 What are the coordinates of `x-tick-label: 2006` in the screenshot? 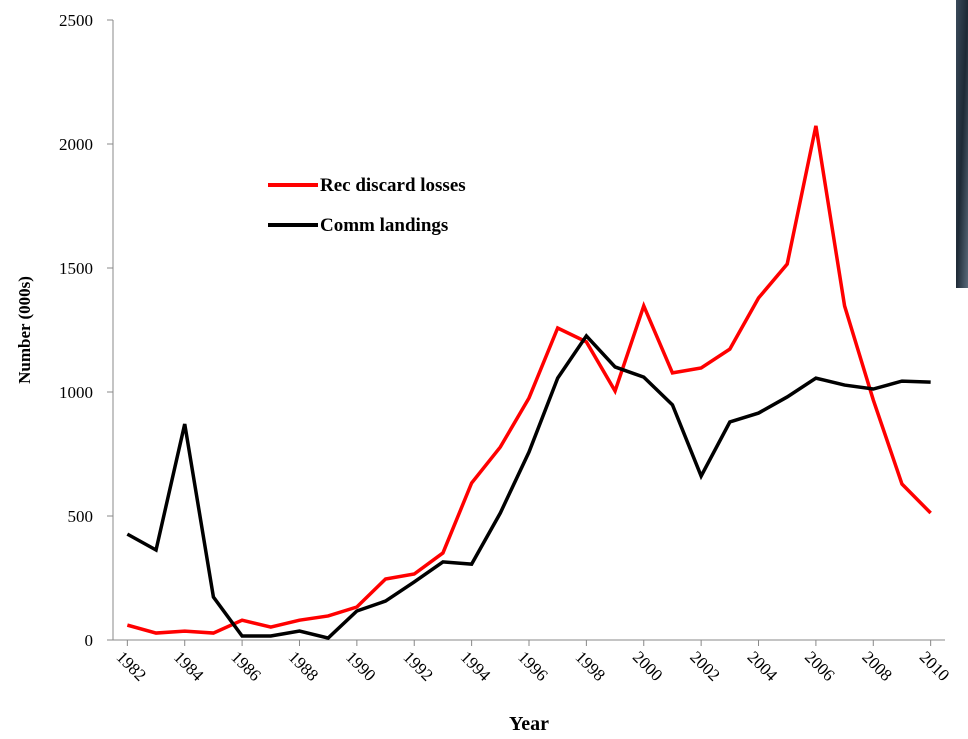 It's located at (819, 665).